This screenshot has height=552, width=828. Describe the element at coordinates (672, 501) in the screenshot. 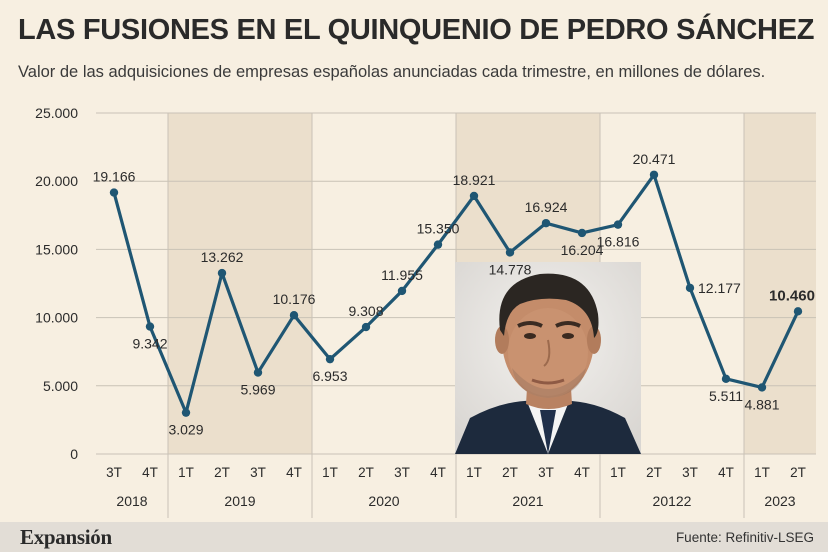

I see `year-label: 20122` at that location.